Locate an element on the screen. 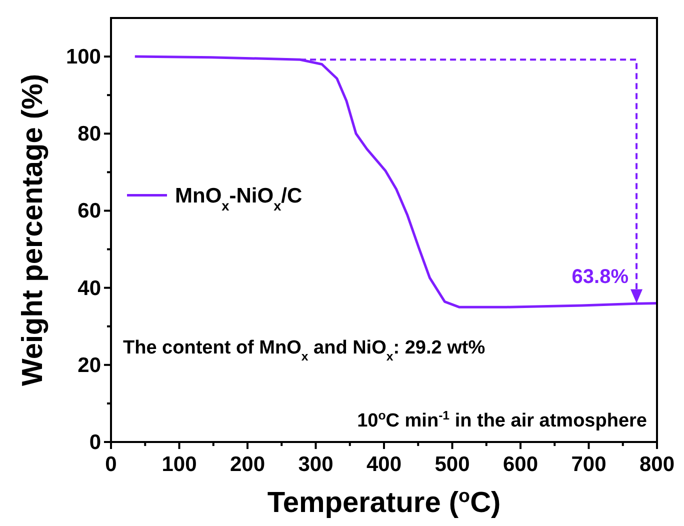 This screenshot has height=526, width=684. x-tick-label: 700 is located at coordinates (588, 464).